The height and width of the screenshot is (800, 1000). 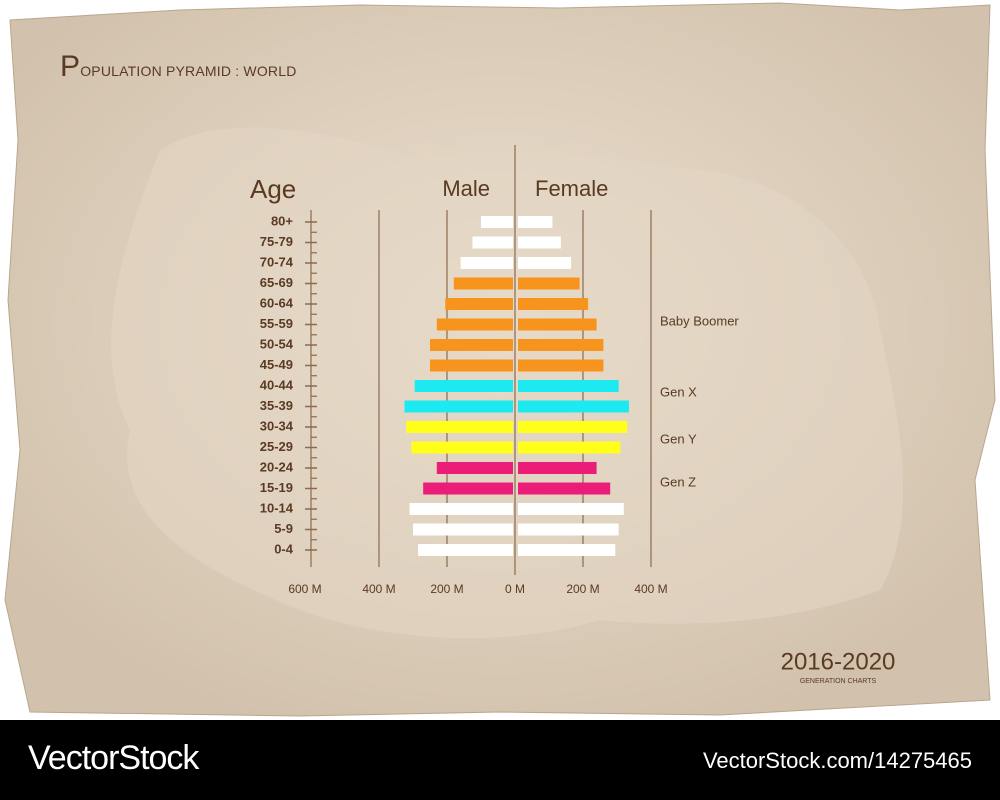 What do you see at coordinates (114, 758) in the screenshot?
I see `watermark-brand: VectorStock` at bounding box center [114, 758].